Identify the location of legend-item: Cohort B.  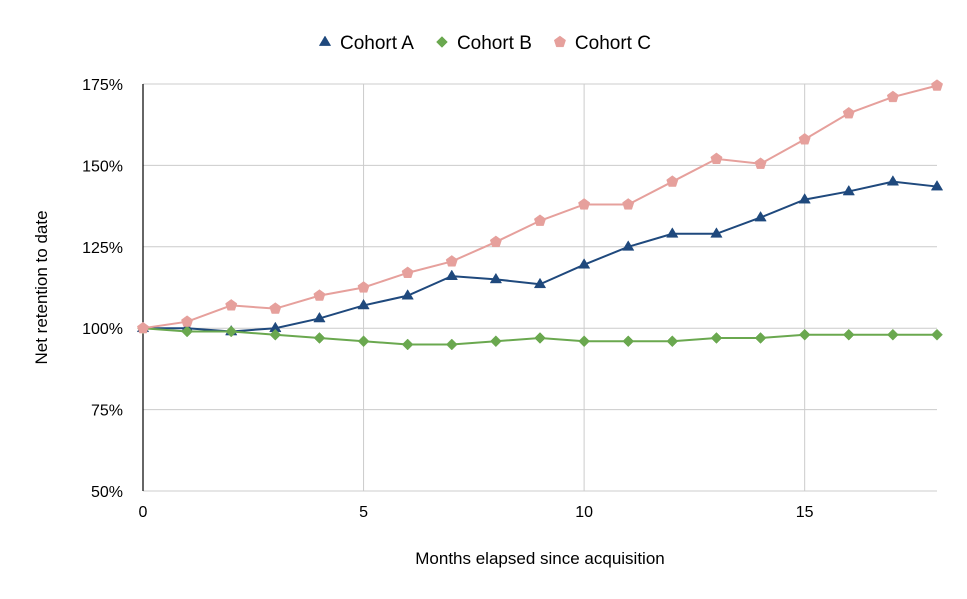
(484, 43).